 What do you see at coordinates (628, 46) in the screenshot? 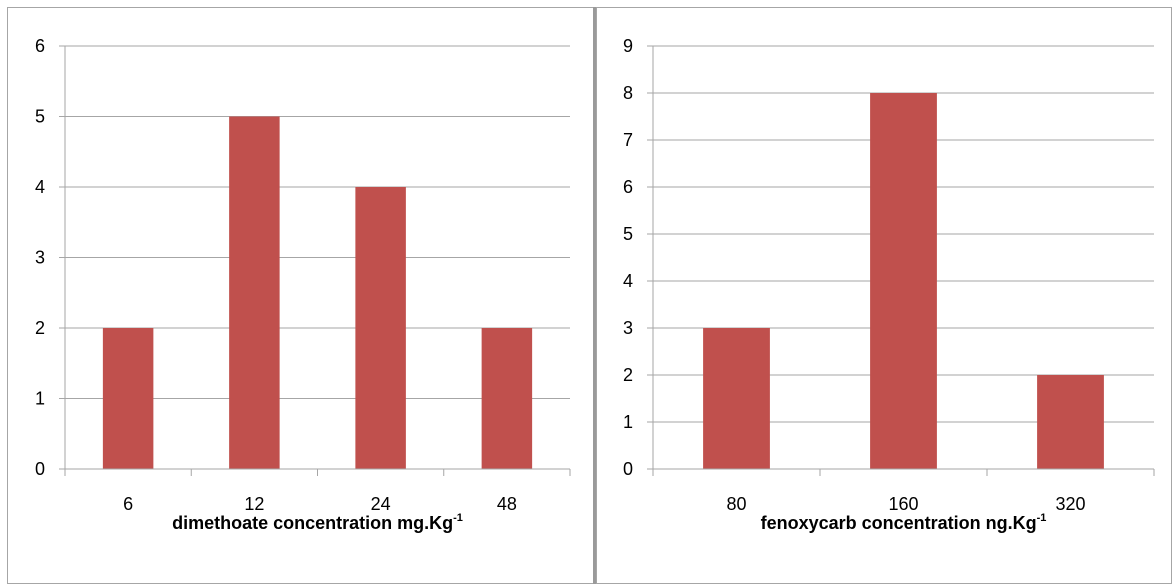
I see `y-tick-label: 9` at bounding box center [628, 46].